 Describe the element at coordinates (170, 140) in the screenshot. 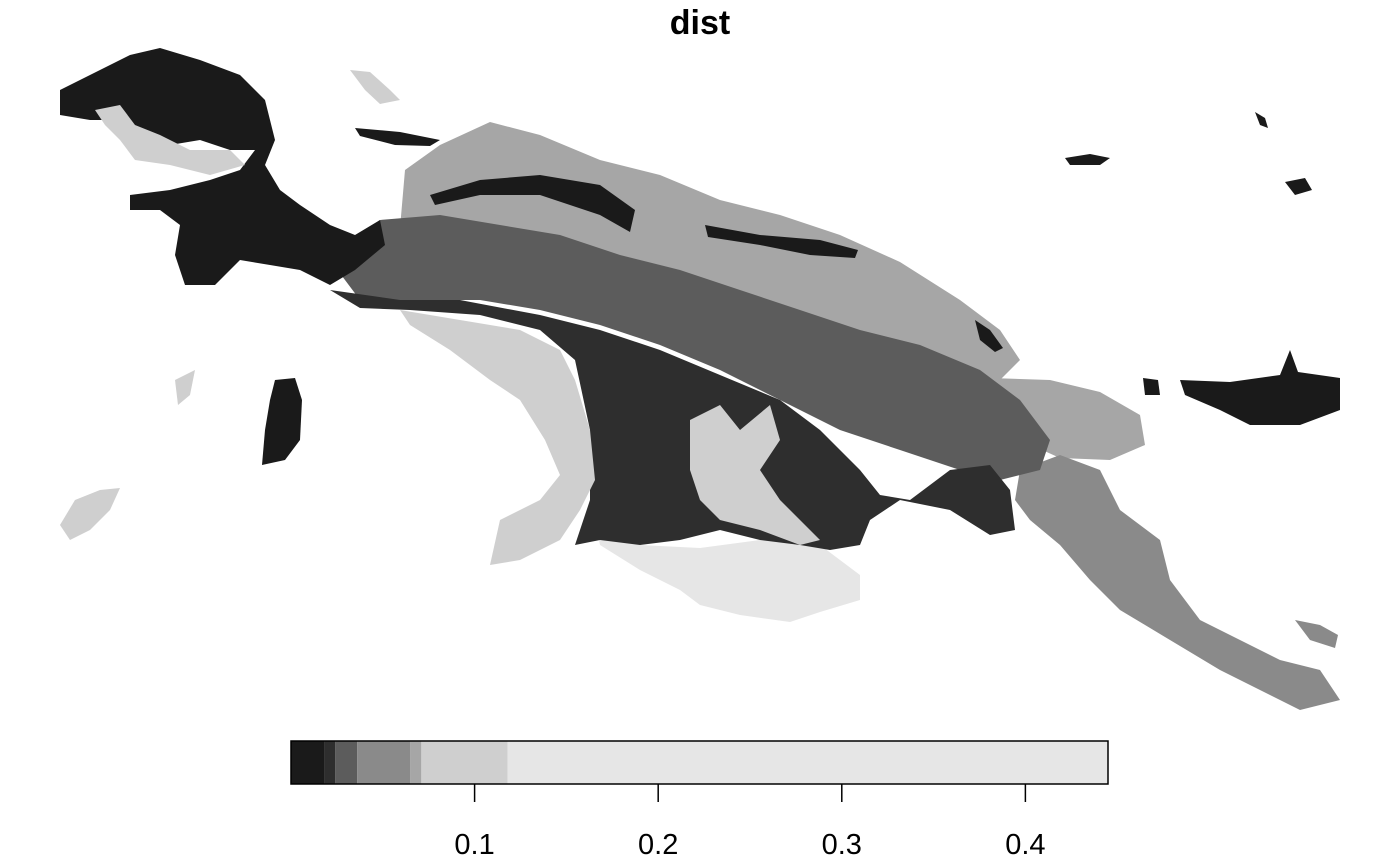

I see `zone-birds-head-light` at that location.